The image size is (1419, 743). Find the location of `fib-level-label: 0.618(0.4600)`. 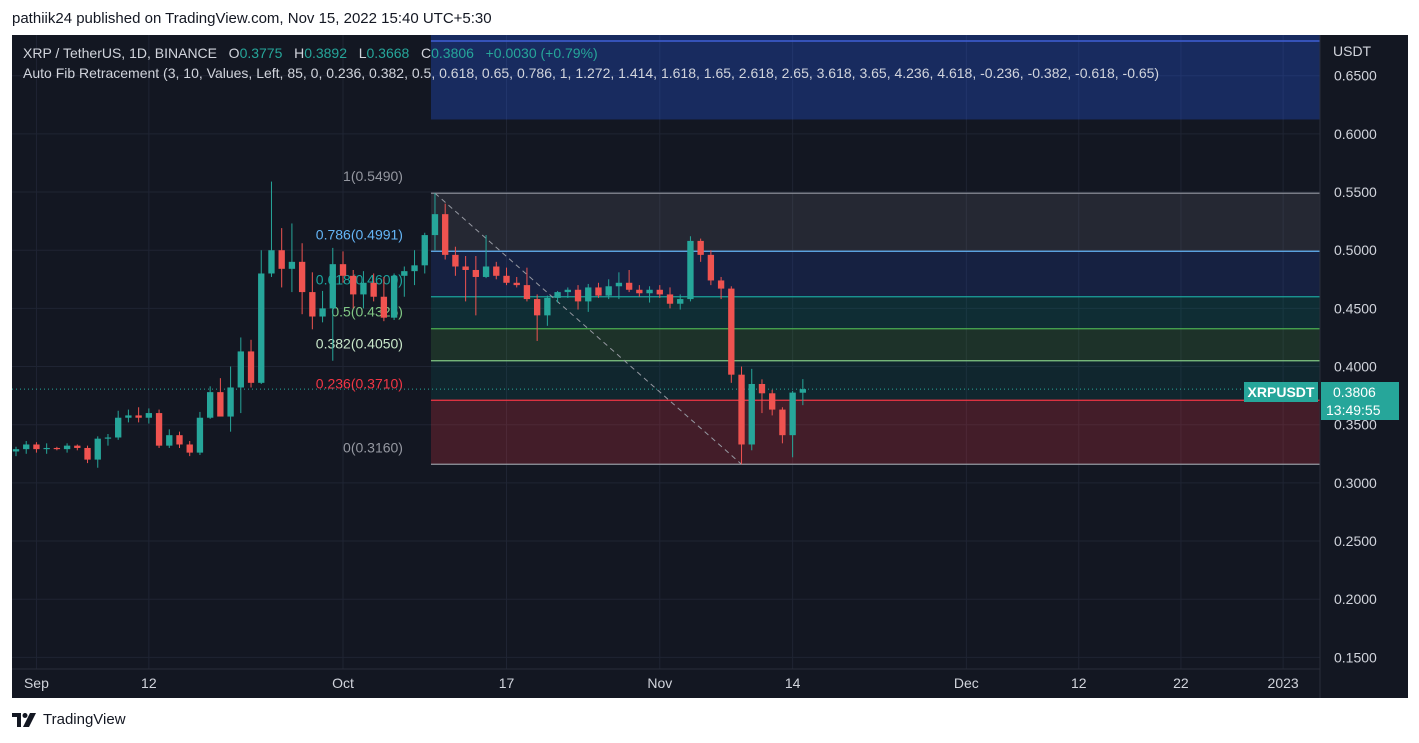

fib-level-label: 0.618(0.4600) is located at coordinates (359, 280).